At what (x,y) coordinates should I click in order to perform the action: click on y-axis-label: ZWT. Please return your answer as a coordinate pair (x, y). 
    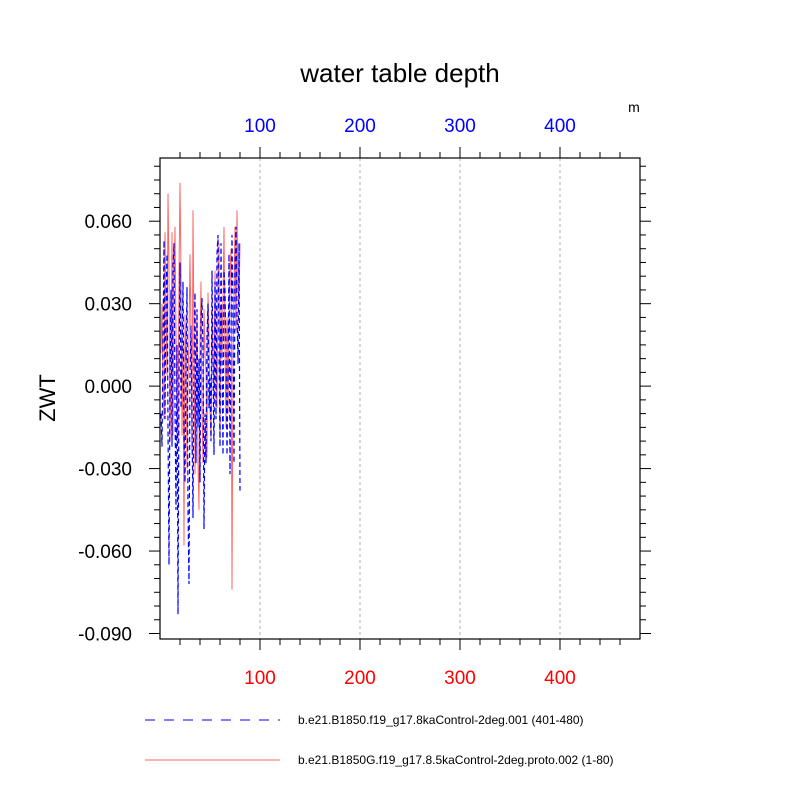
    Looking at the image, I should click on (47, 398).